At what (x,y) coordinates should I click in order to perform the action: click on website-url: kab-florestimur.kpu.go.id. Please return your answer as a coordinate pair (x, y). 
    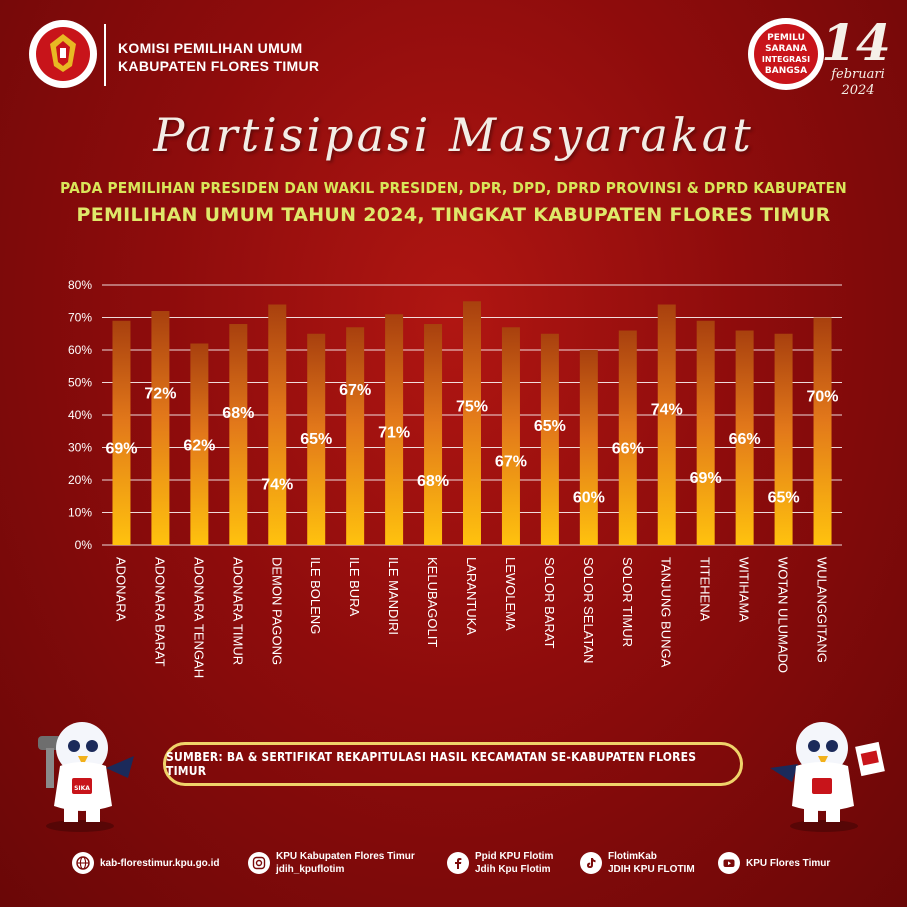
    Looking at the image, I should click on (160, 863).